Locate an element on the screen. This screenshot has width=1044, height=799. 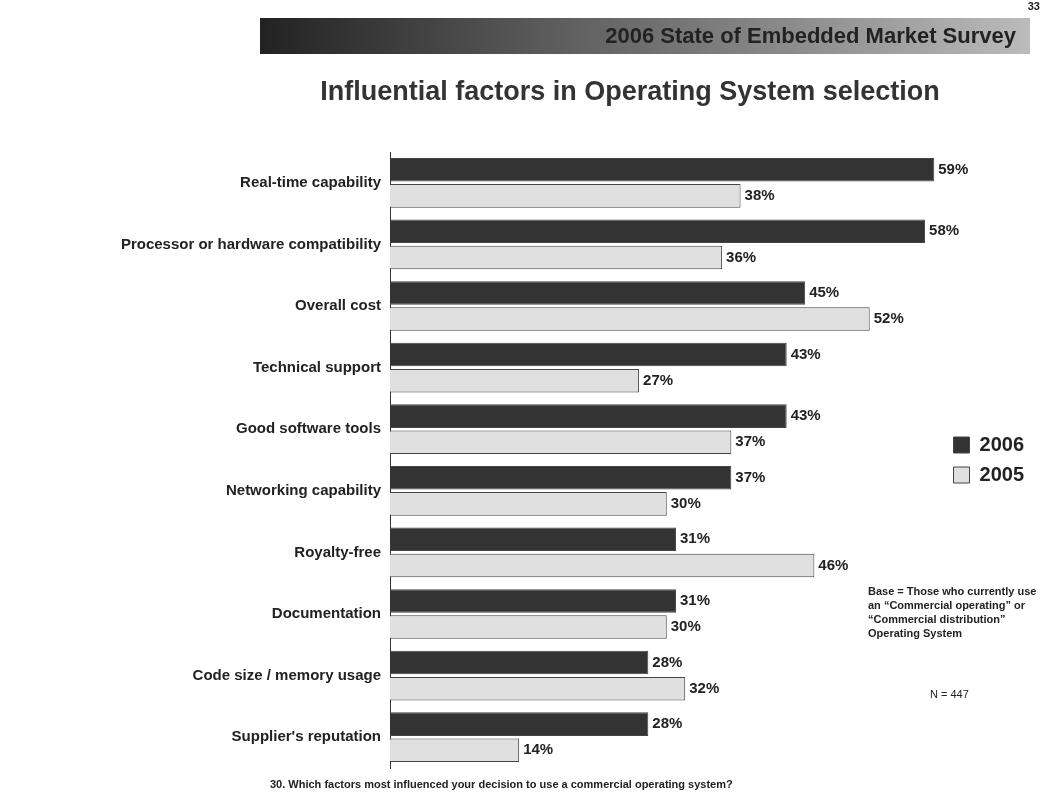
y-tick-label: Technical support is located at coordinates (316, 366).